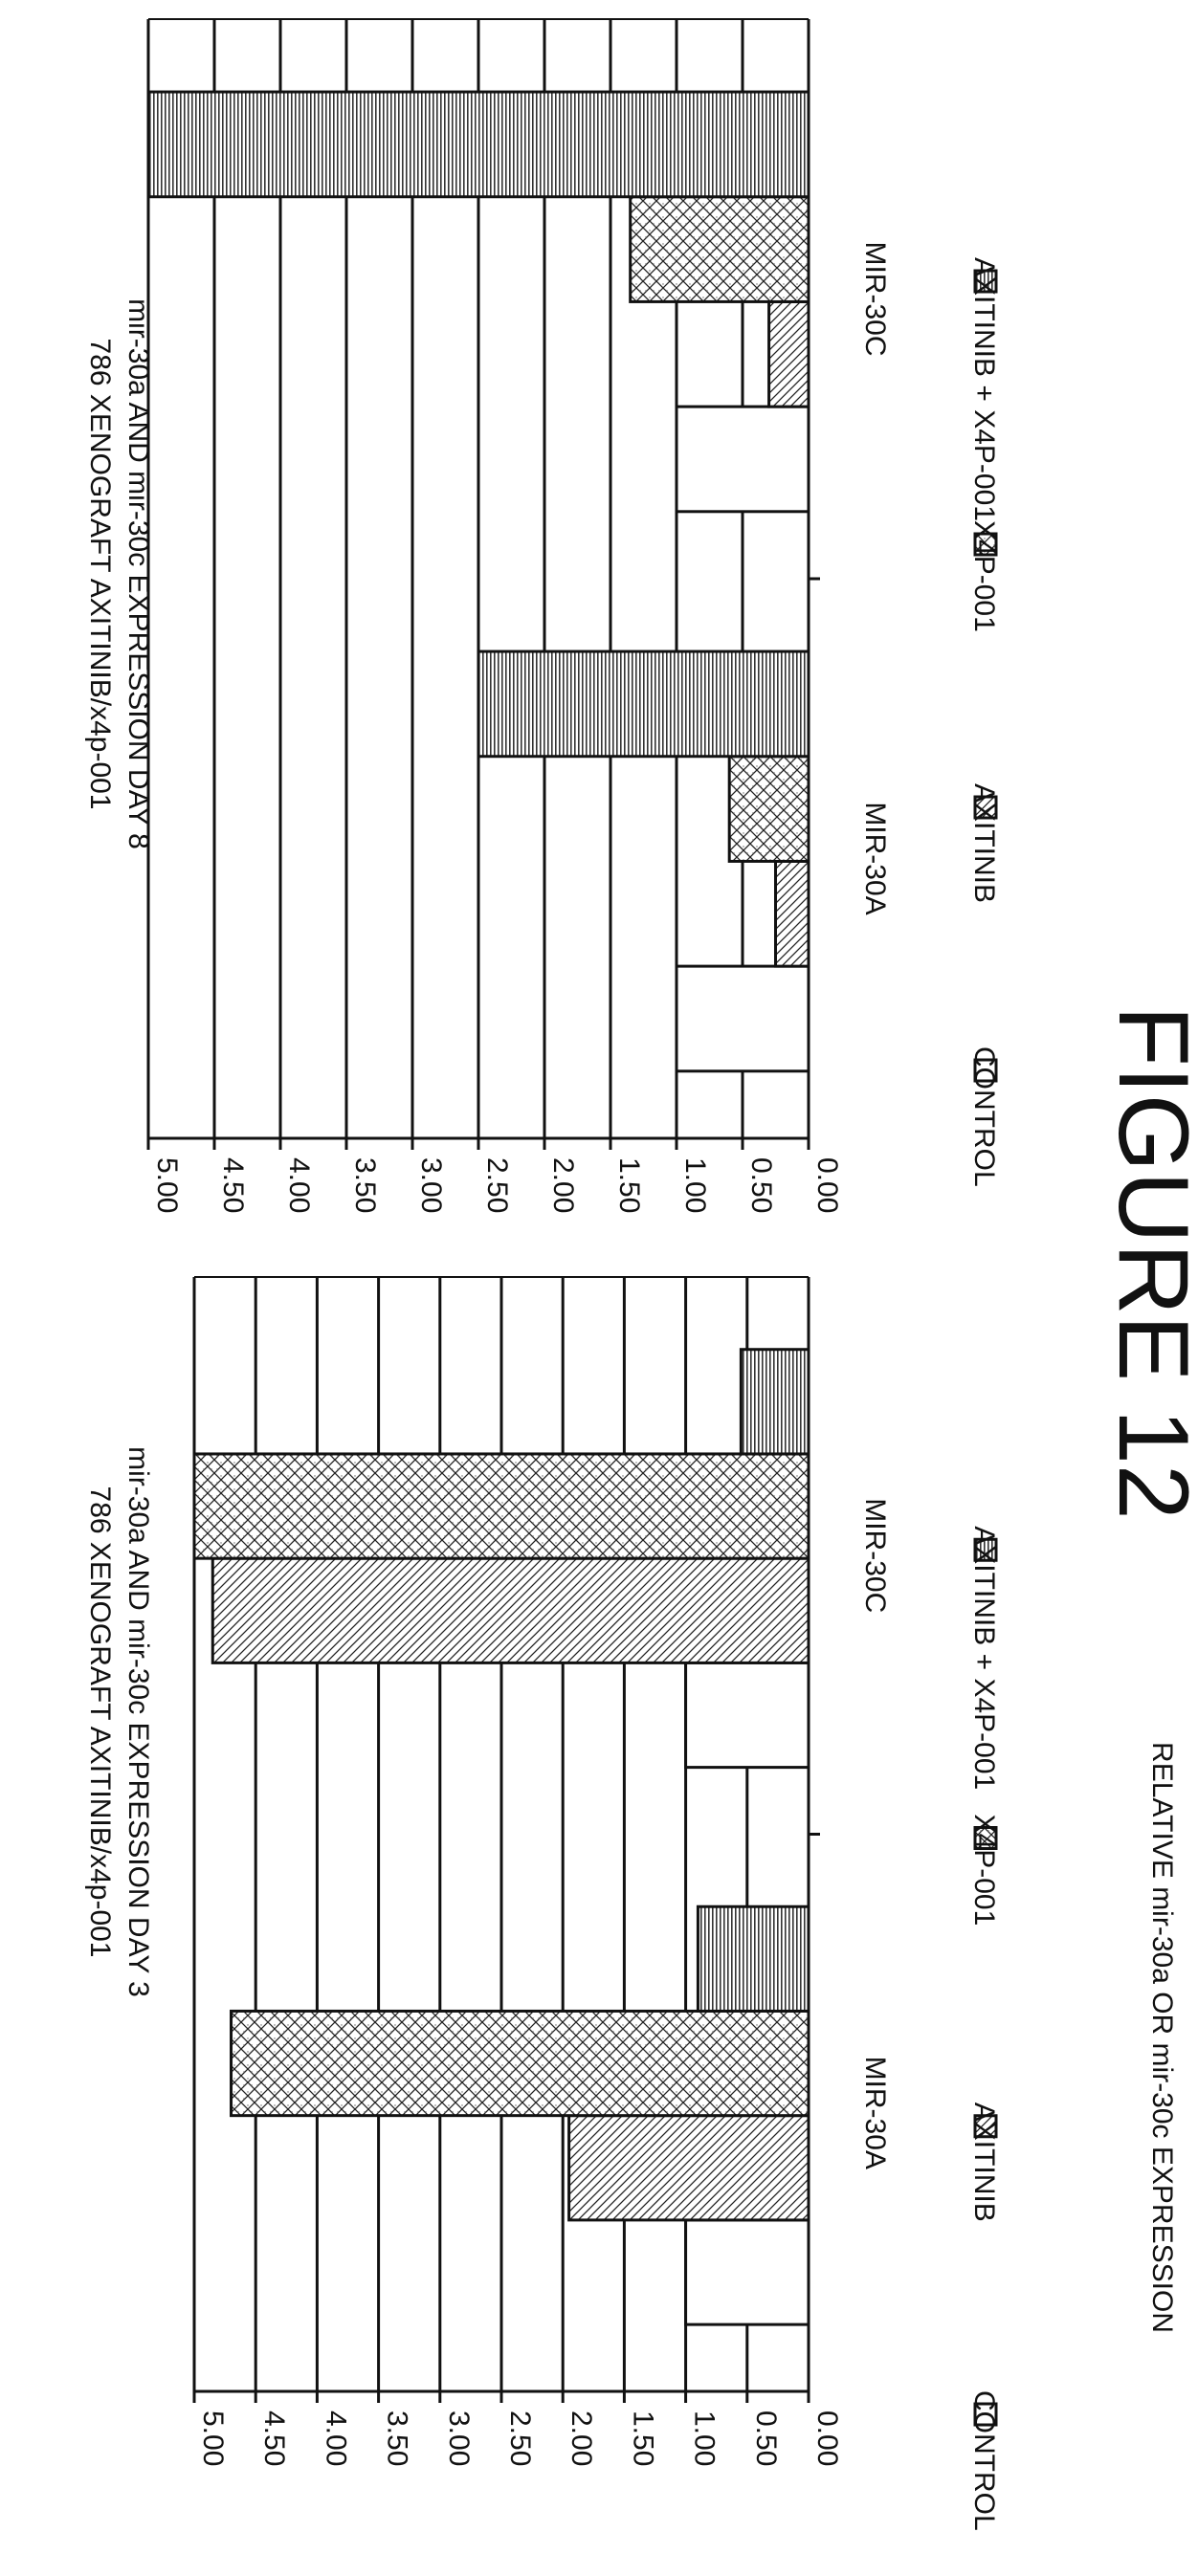  What do you see at coordinates (984, 2028) in the screenshot?
I see `legend: CONTROL AXITINIB X4P-001 AXITINIB + X4P-001` at bounding box center [984, 2028].